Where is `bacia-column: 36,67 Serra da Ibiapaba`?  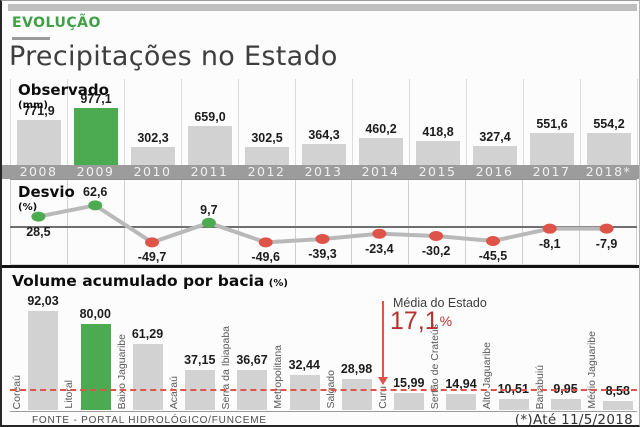 bacia-column: 36,67 Serra da Ibiapaba is located at coordinates (245, 351).